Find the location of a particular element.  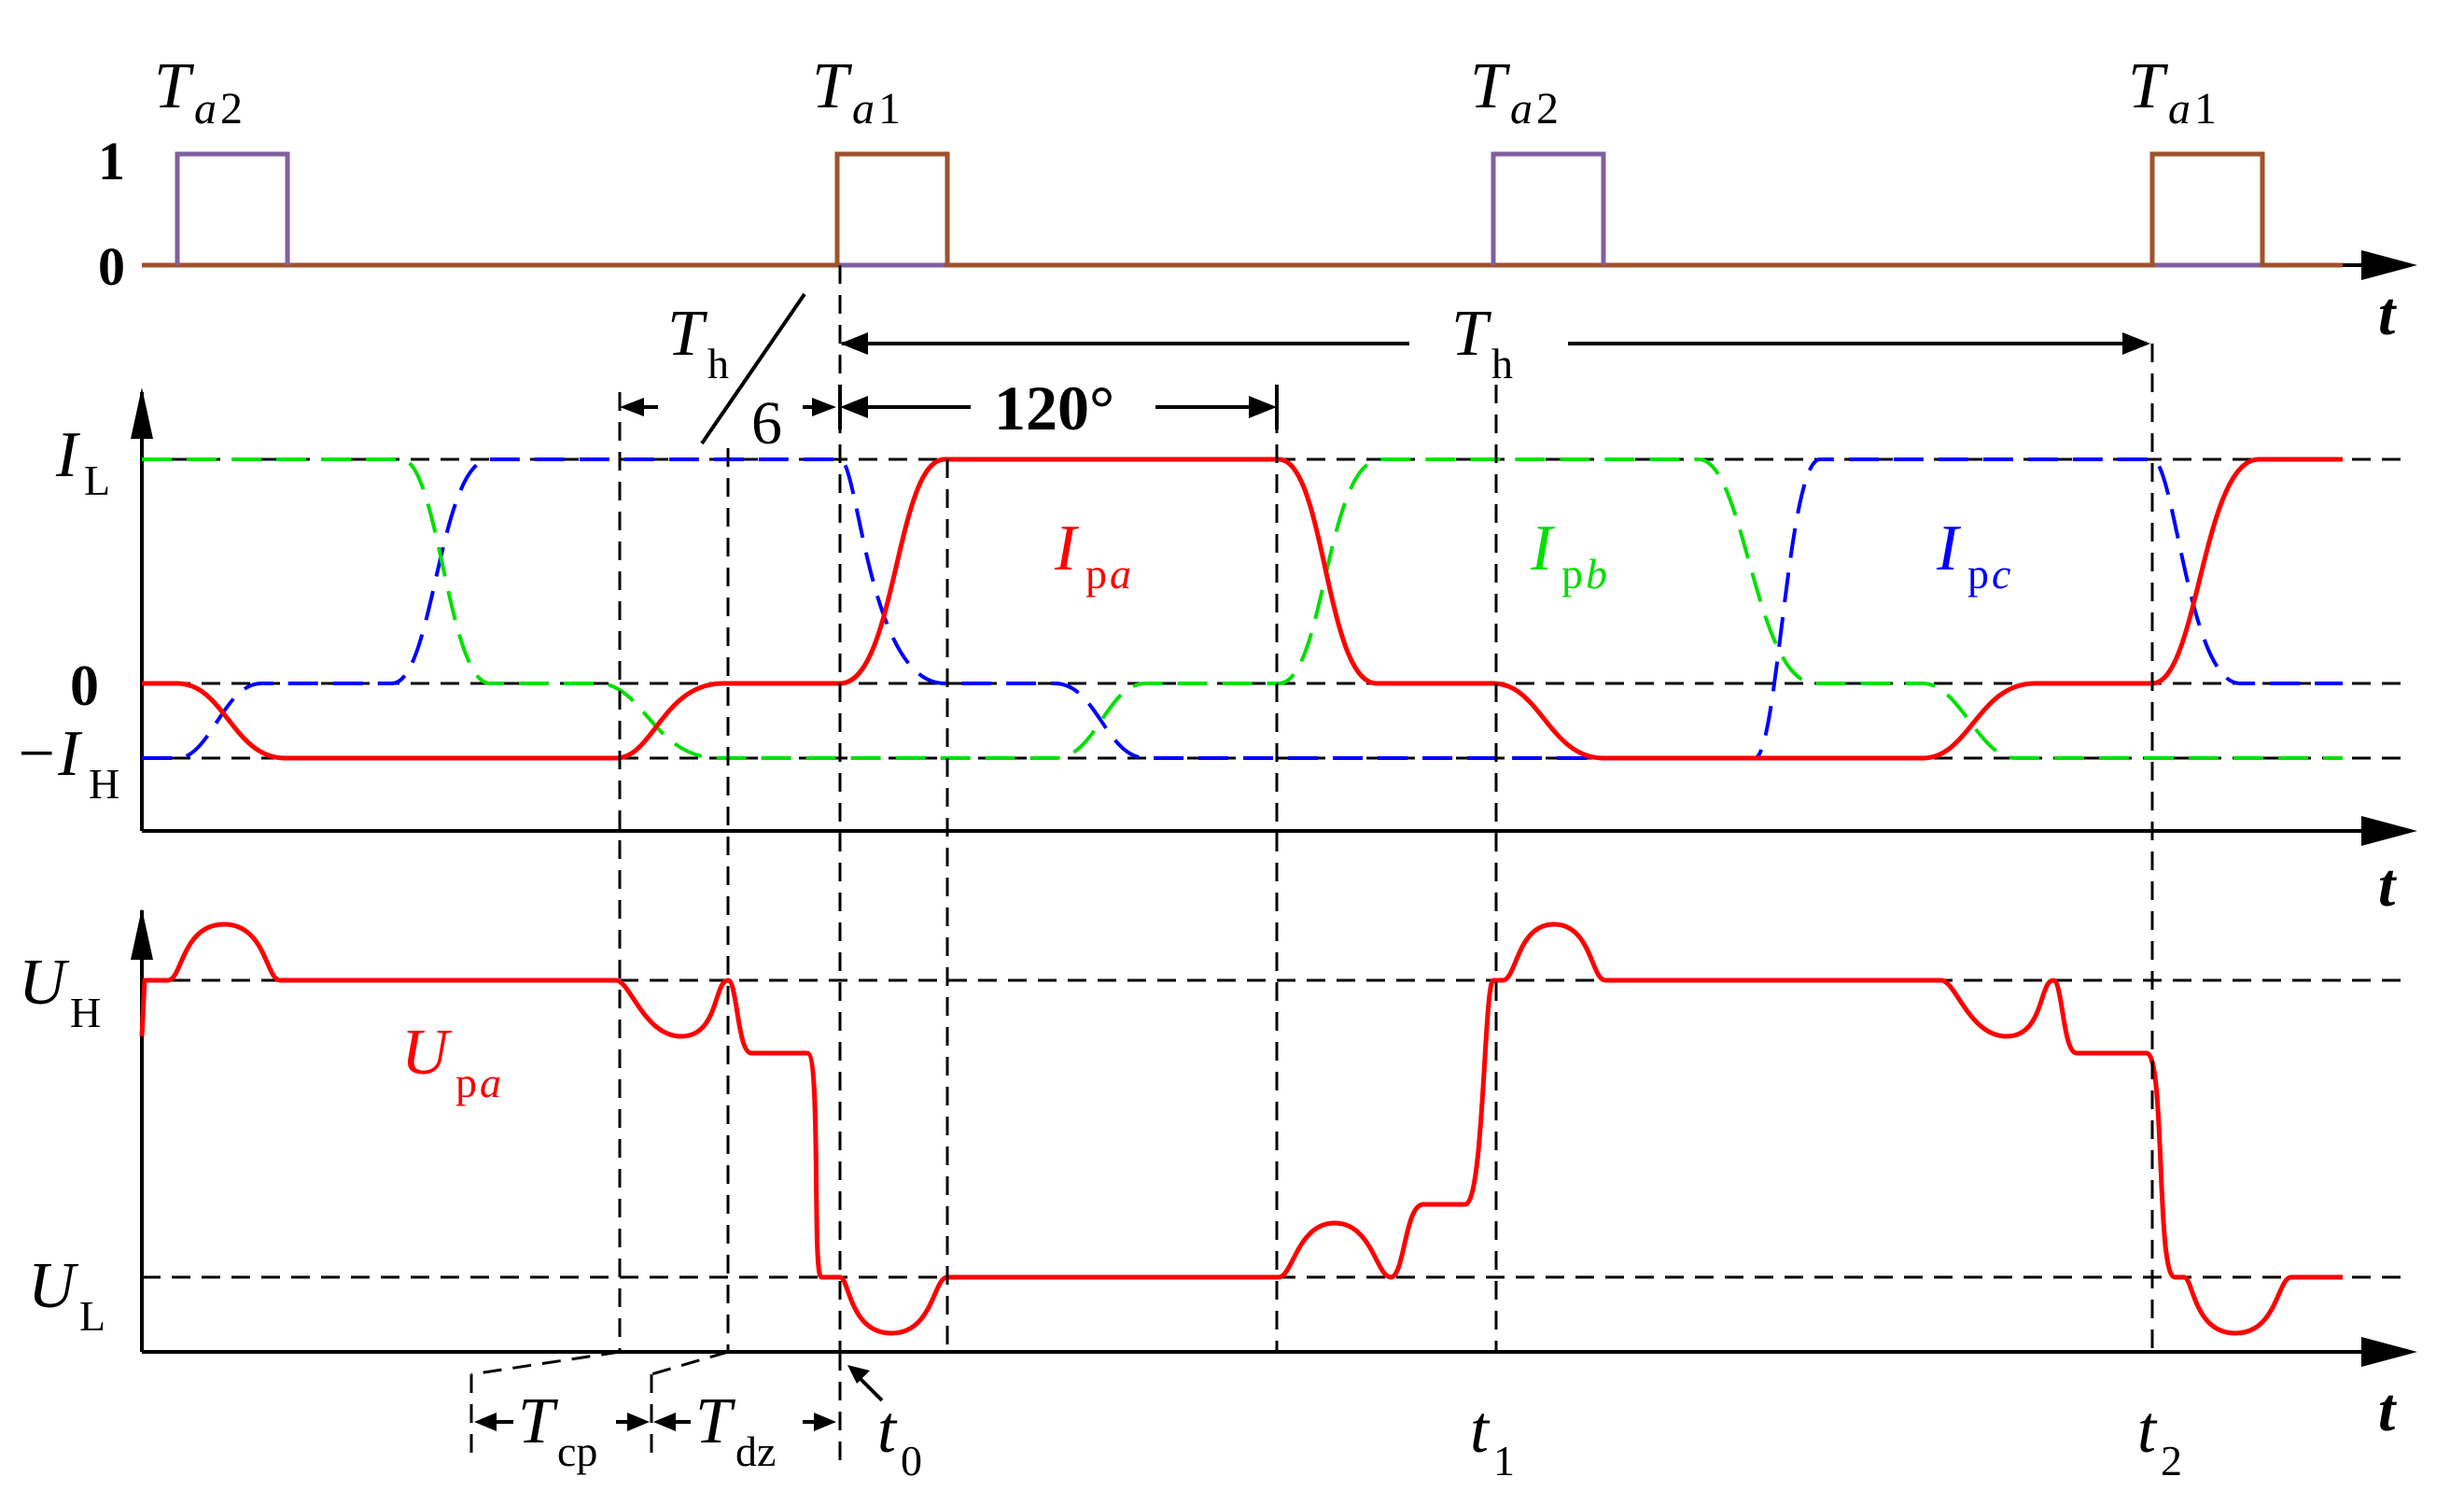

pulse-time-label: t is located at coordinates (2387, 314).